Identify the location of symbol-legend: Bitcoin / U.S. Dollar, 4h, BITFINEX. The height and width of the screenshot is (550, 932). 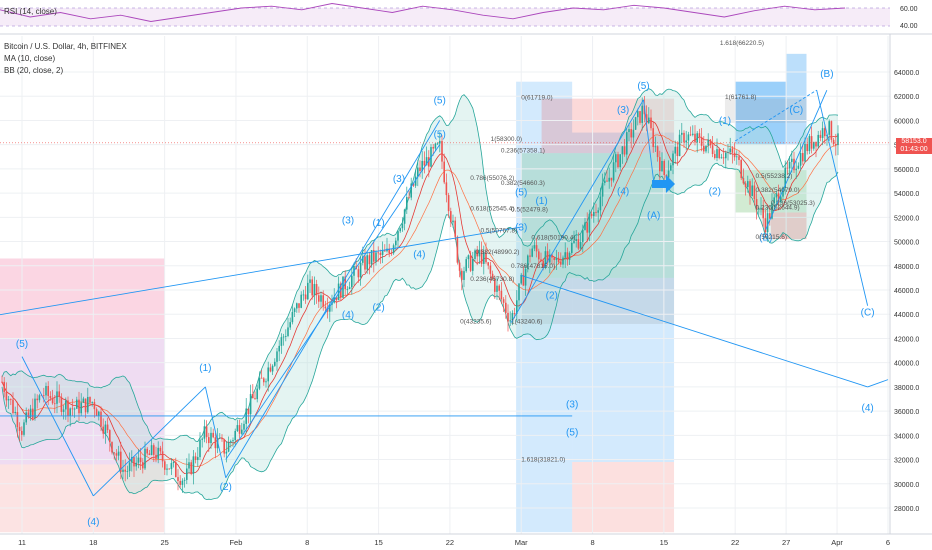
(65, 46).